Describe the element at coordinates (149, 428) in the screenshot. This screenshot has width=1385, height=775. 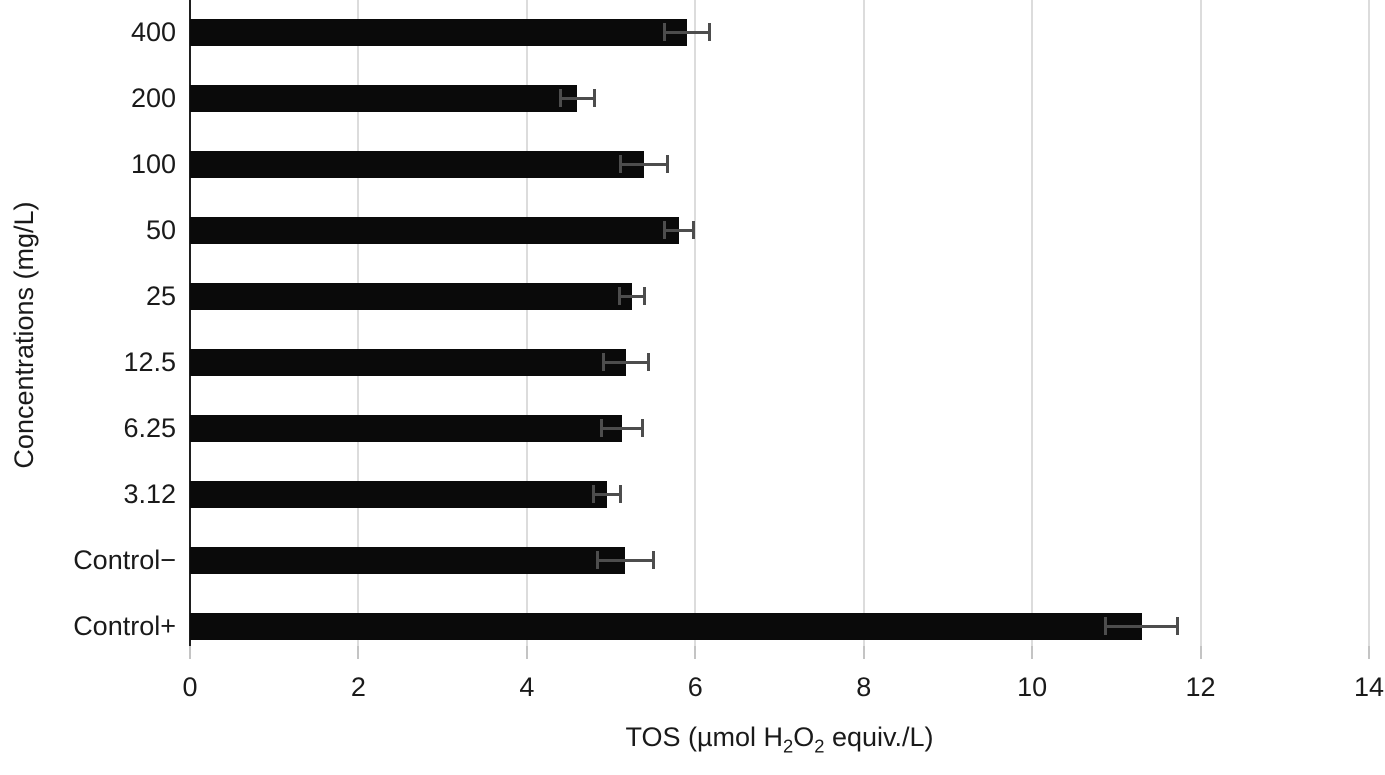
I see `y-tick-label-6.25: 6.25` at that location.